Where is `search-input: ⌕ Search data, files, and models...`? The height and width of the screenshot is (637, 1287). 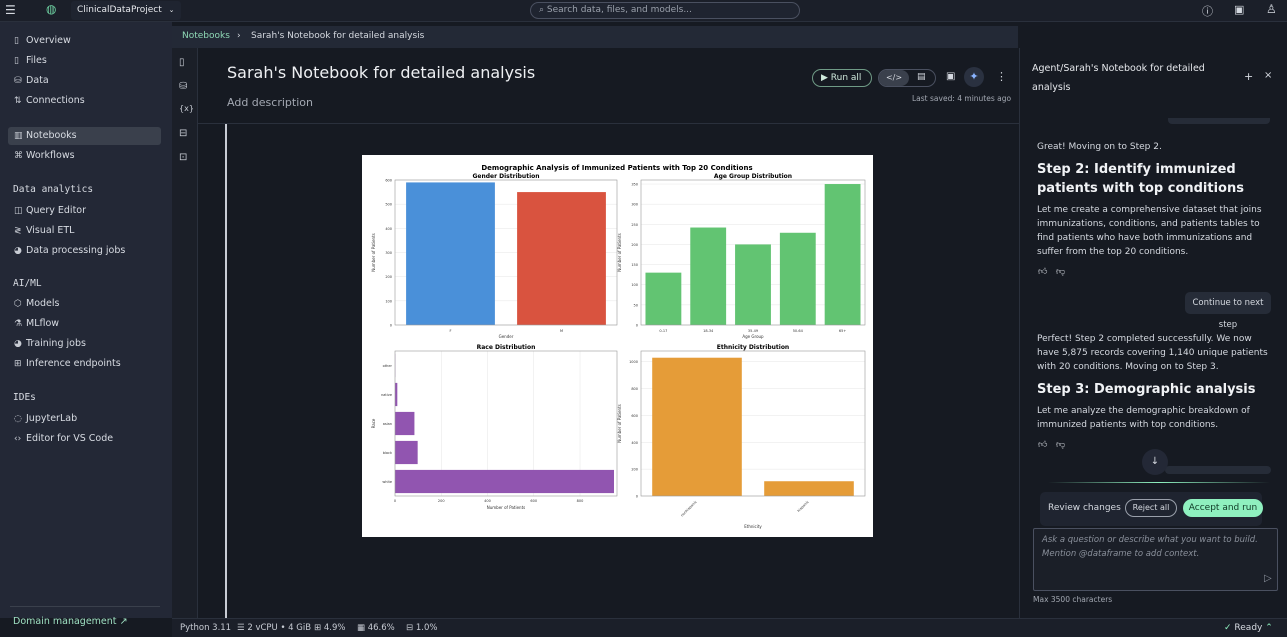
search-input: ⌕ Search data, files, and models... is located at coordinates (665, 10).